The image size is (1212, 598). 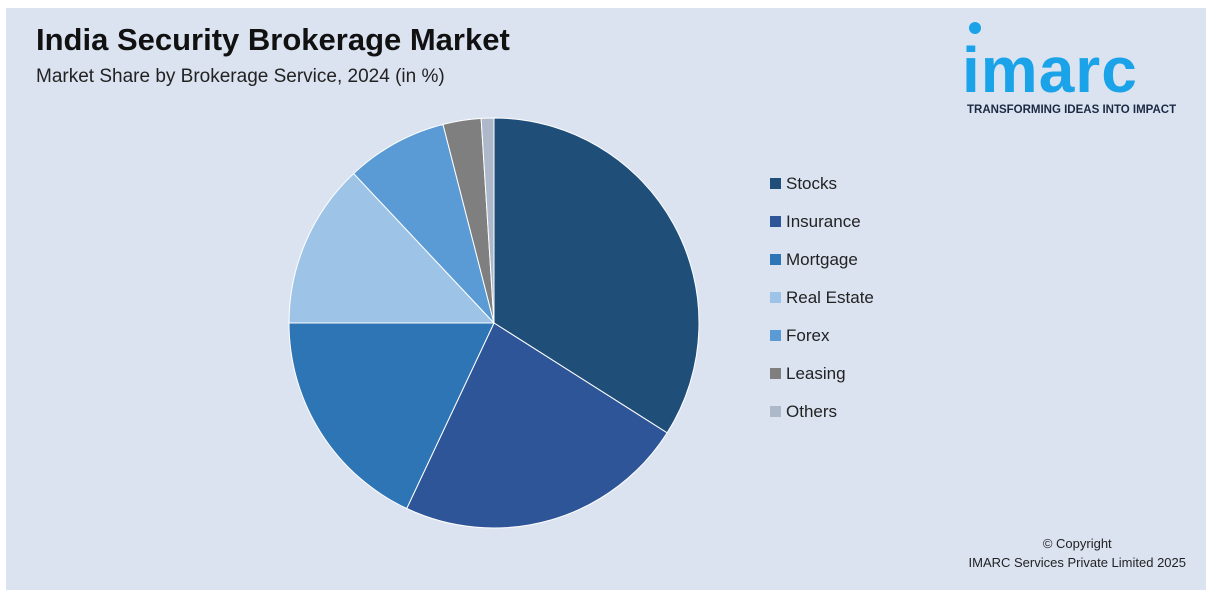 I want to click on copyright-line1: © Copyright, so click(x=1077, y=543).